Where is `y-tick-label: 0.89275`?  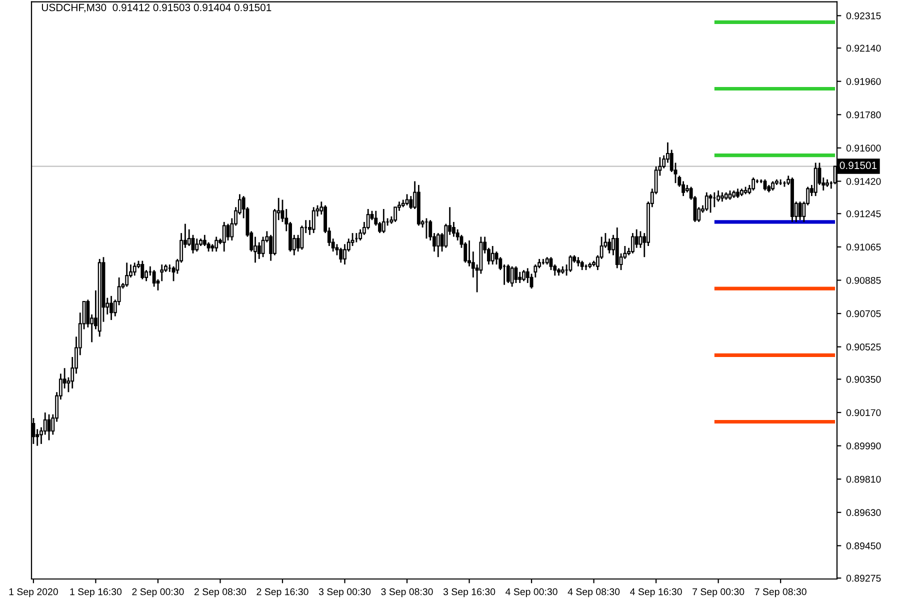 y-tick-label: 0.89275 is located at coordinates (863, 578).